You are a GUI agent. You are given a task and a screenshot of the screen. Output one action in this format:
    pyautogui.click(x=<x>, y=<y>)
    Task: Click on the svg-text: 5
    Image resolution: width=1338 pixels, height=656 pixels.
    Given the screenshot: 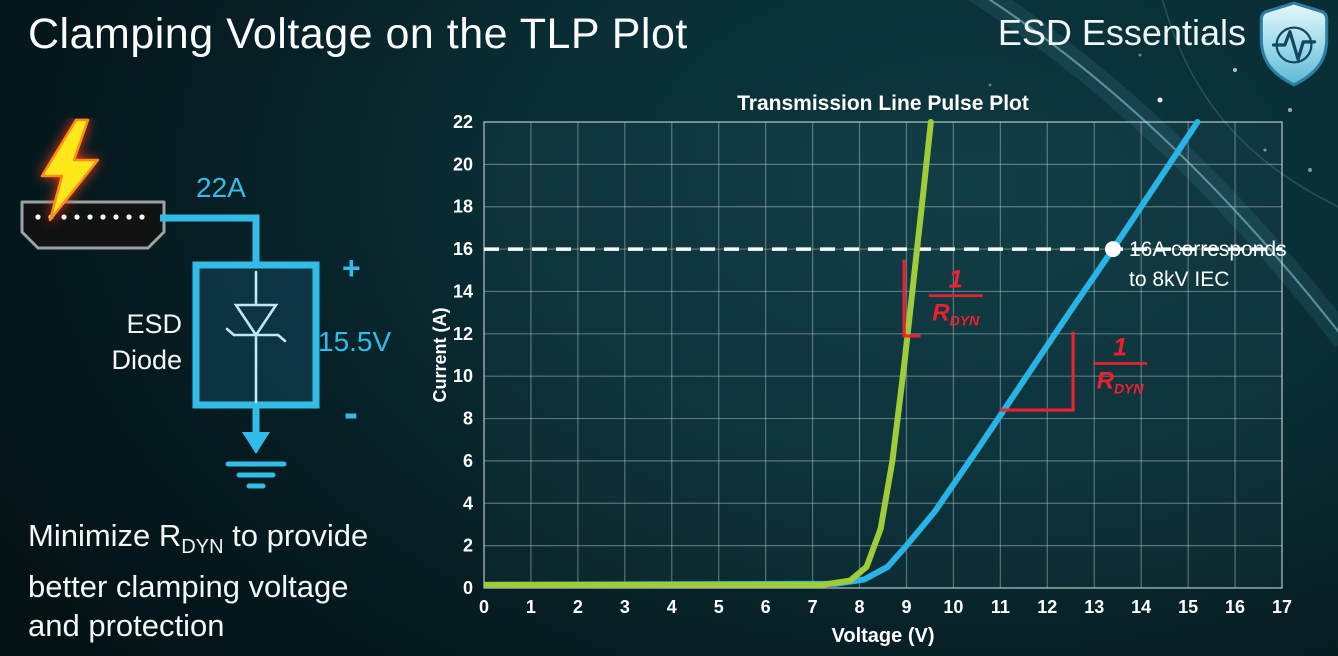 What is the action you would take?
    pyautogui.click(x=719, y=607)
    